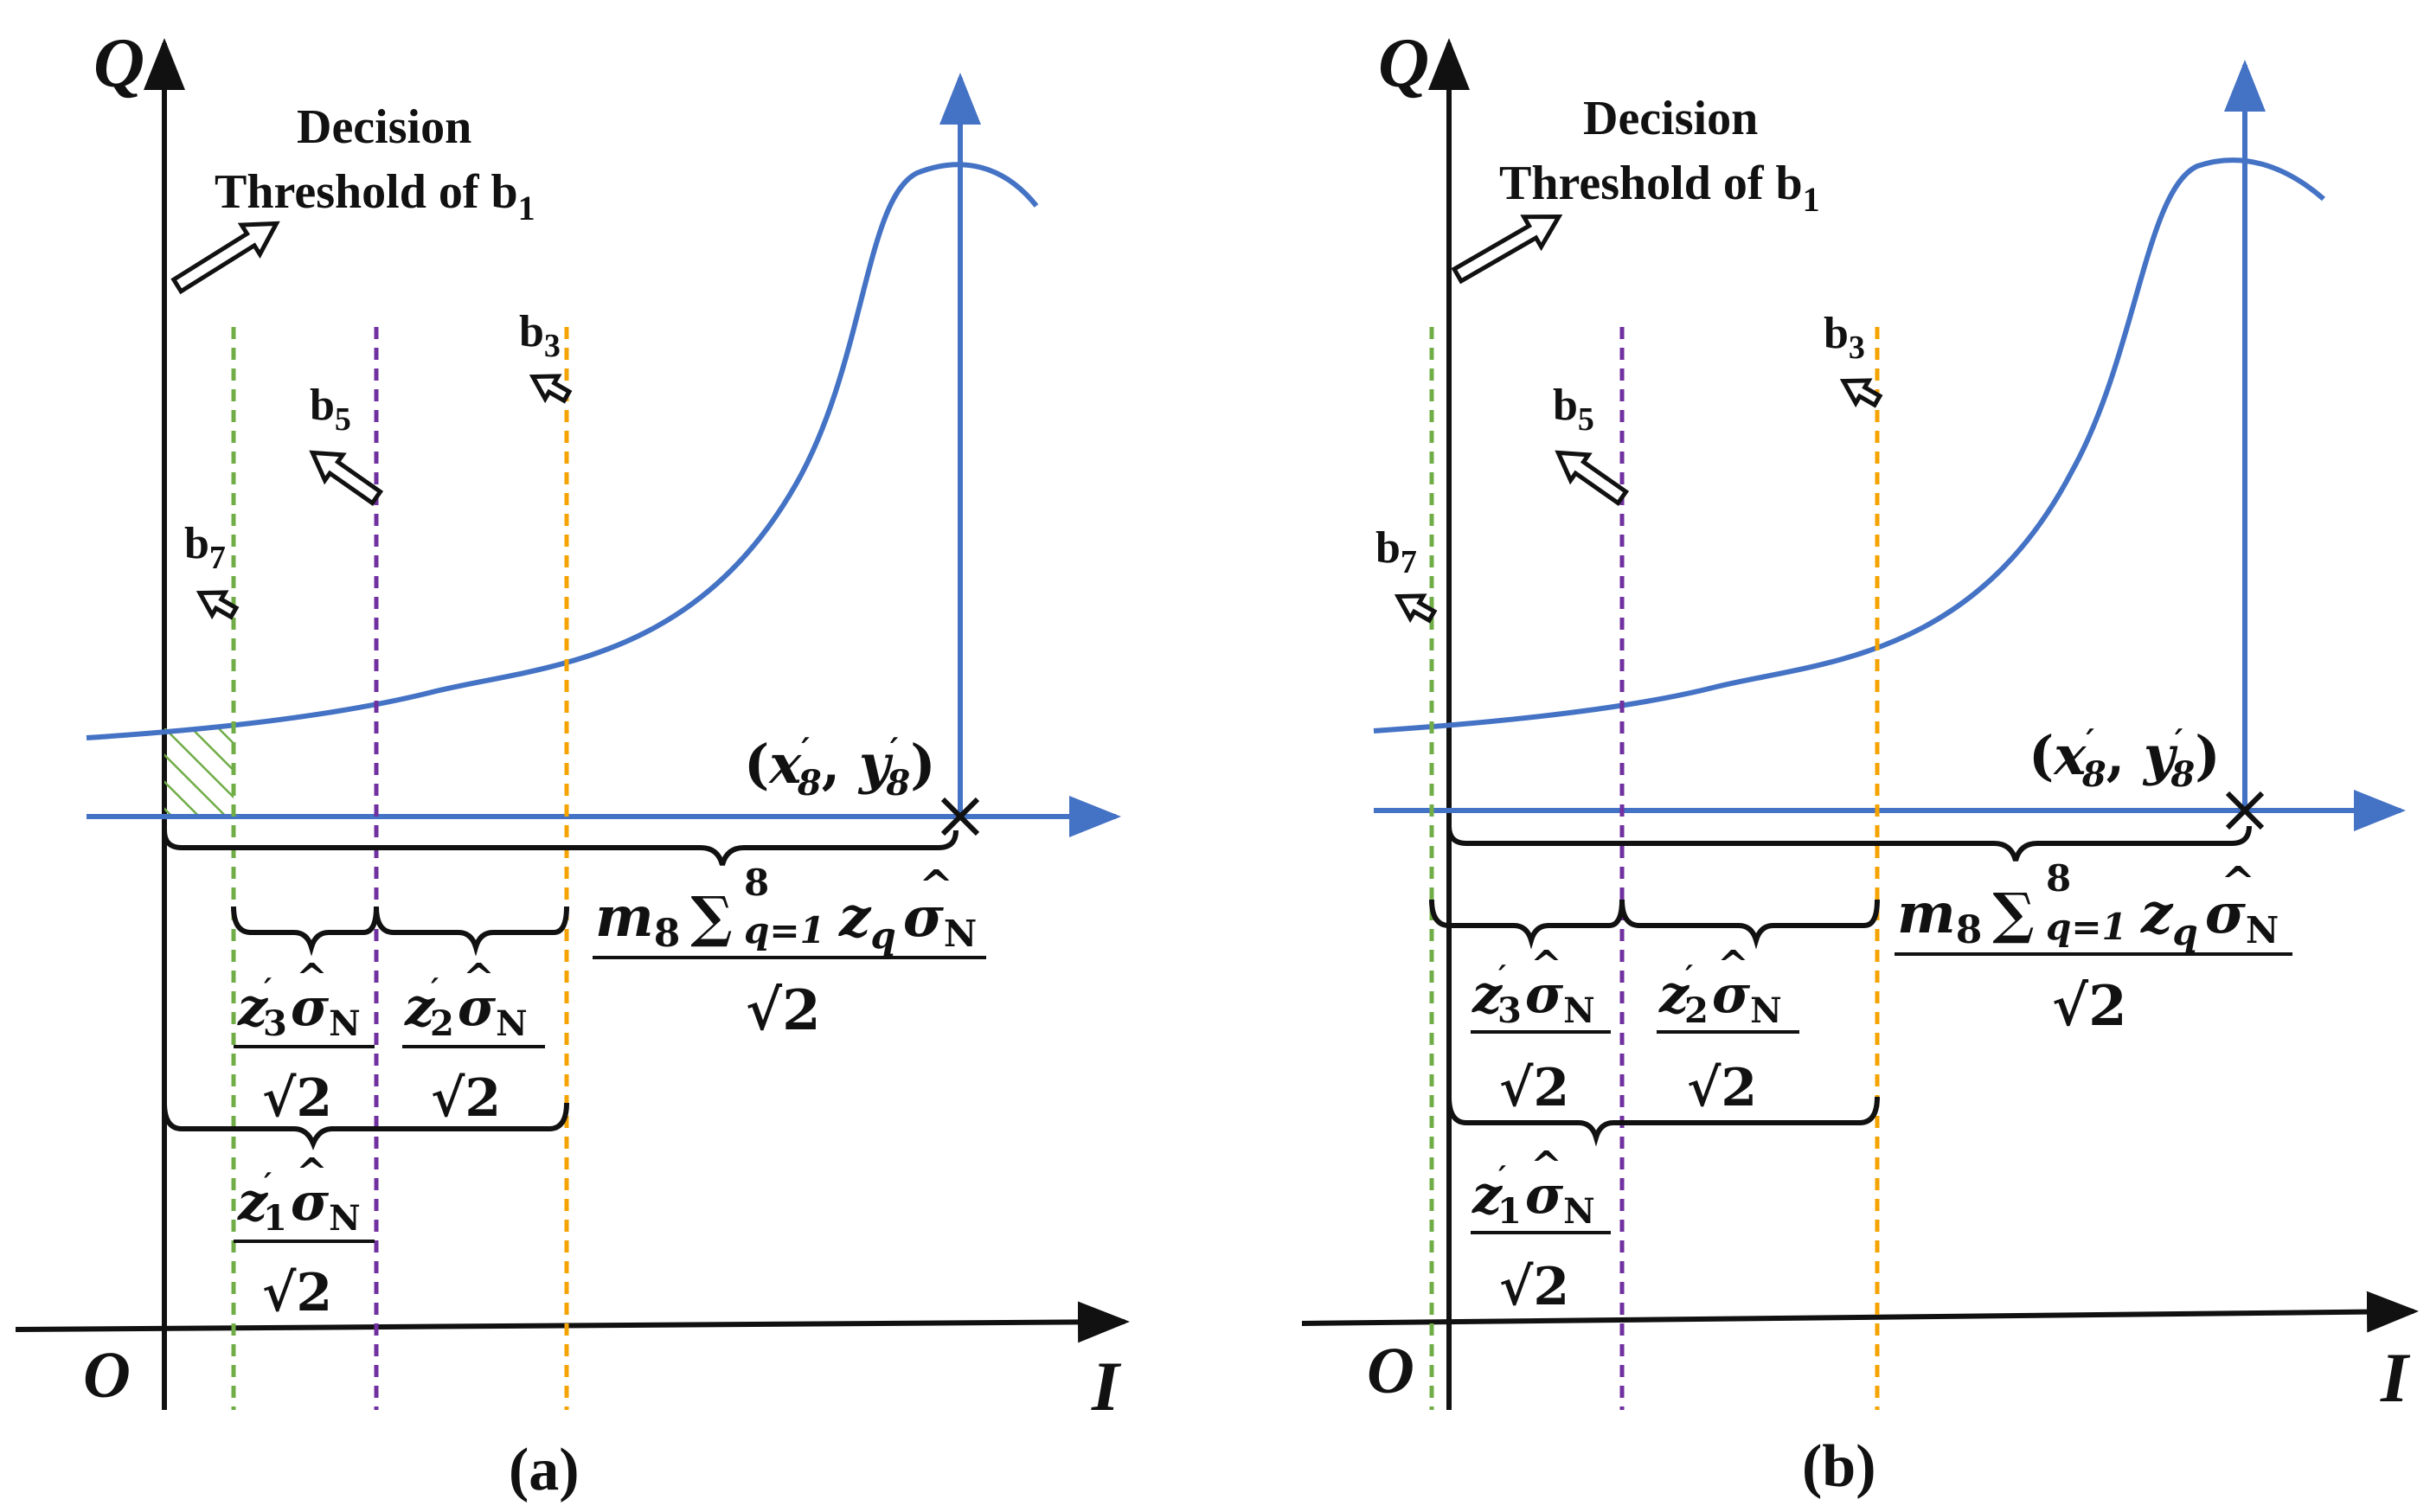 The width and height of the screenshot is (2430, 1512). I want to click on caption: (a), so click(544, 1470).